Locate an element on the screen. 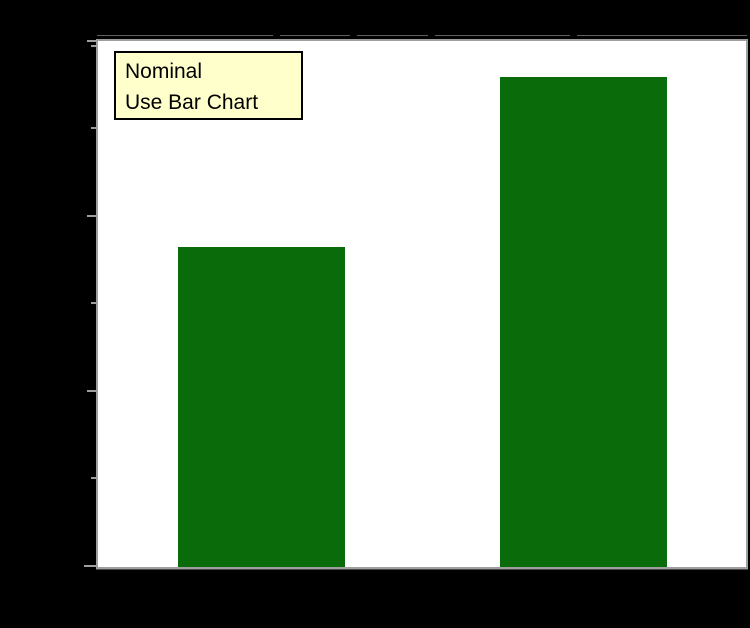 This screenshot has width=750, height=628. top-axis-outer-line is located at coordinates (422, 35).